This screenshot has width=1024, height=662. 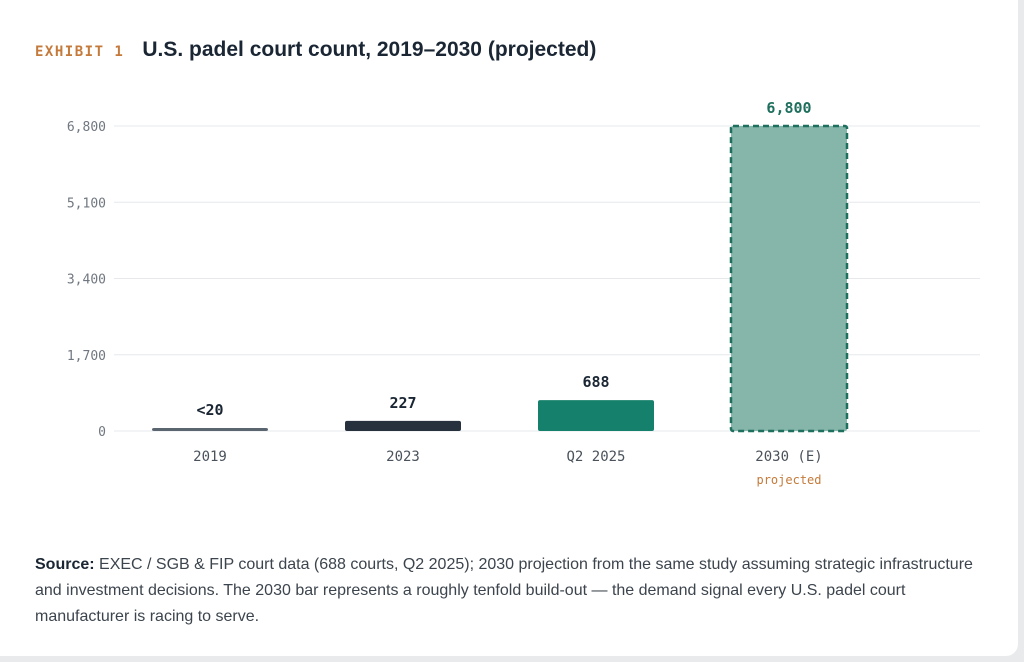 I want to click on y-tick-label: 1,700, so click(x=86, y=356).